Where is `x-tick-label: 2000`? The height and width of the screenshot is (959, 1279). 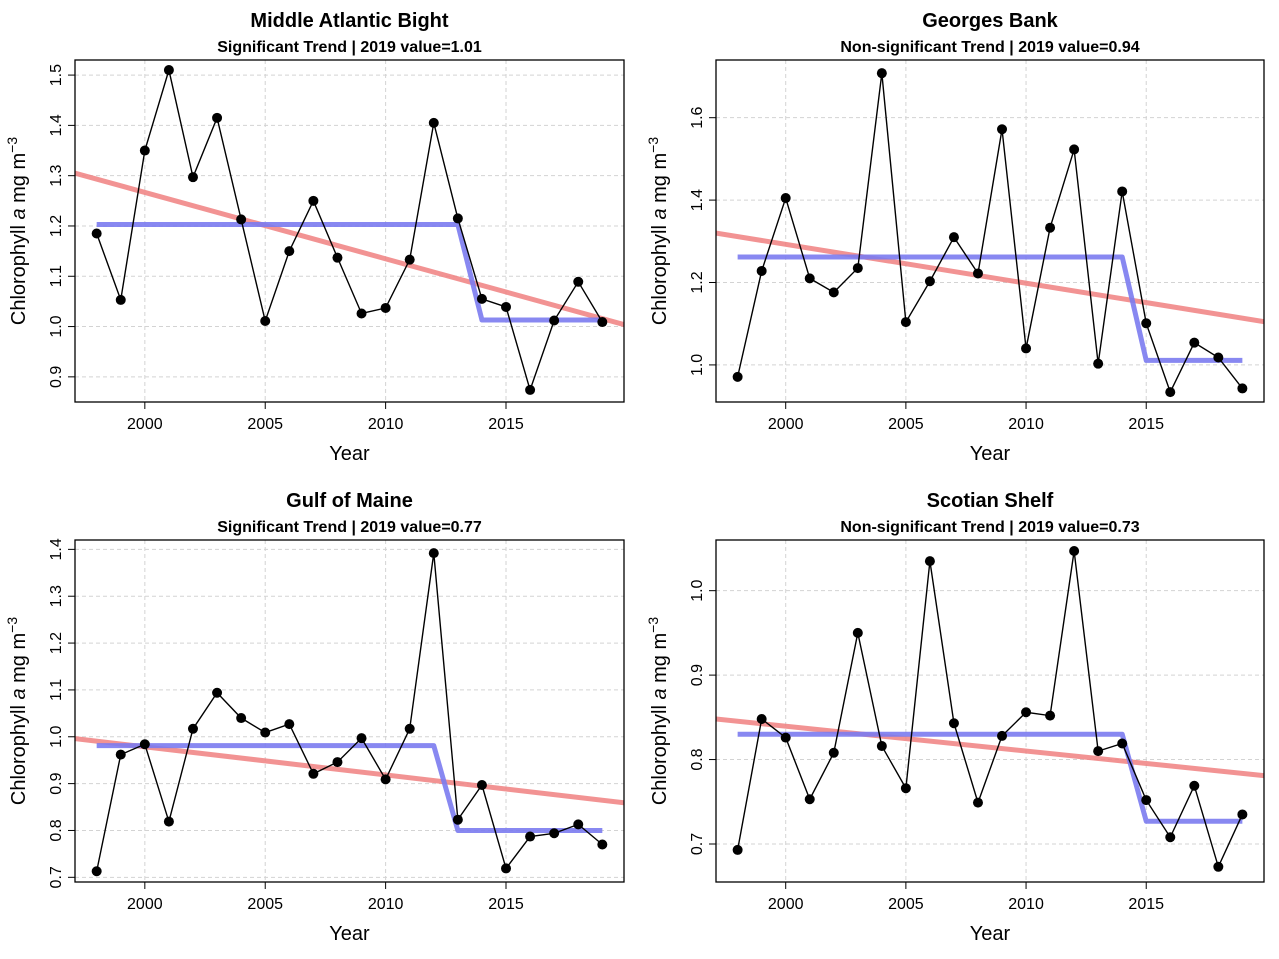 x-tick-label: 2000 is located at coordinates (145, 904).